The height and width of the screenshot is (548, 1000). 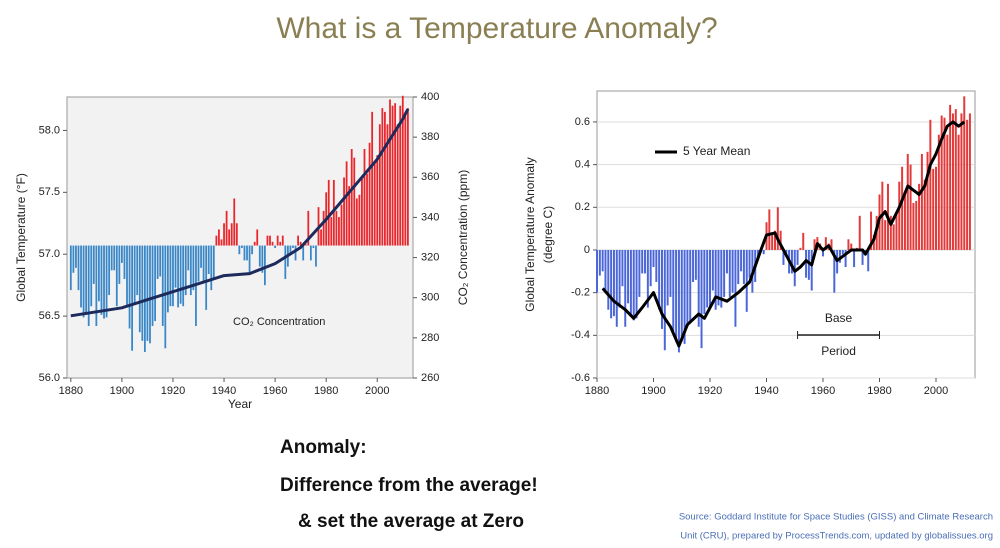 What do you see at coordinates (430, 298) in the screenshot?
I see `y2-tick-label: 300` at bounding box center [430, 298].